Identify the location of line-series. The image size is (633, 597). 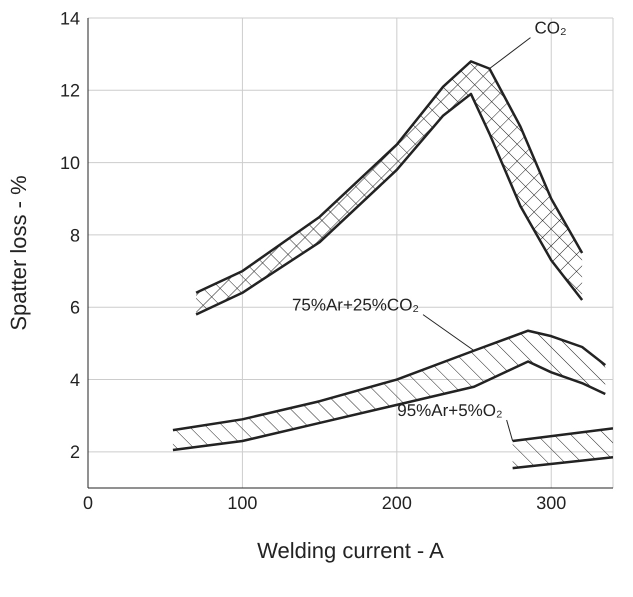
(389, 406).